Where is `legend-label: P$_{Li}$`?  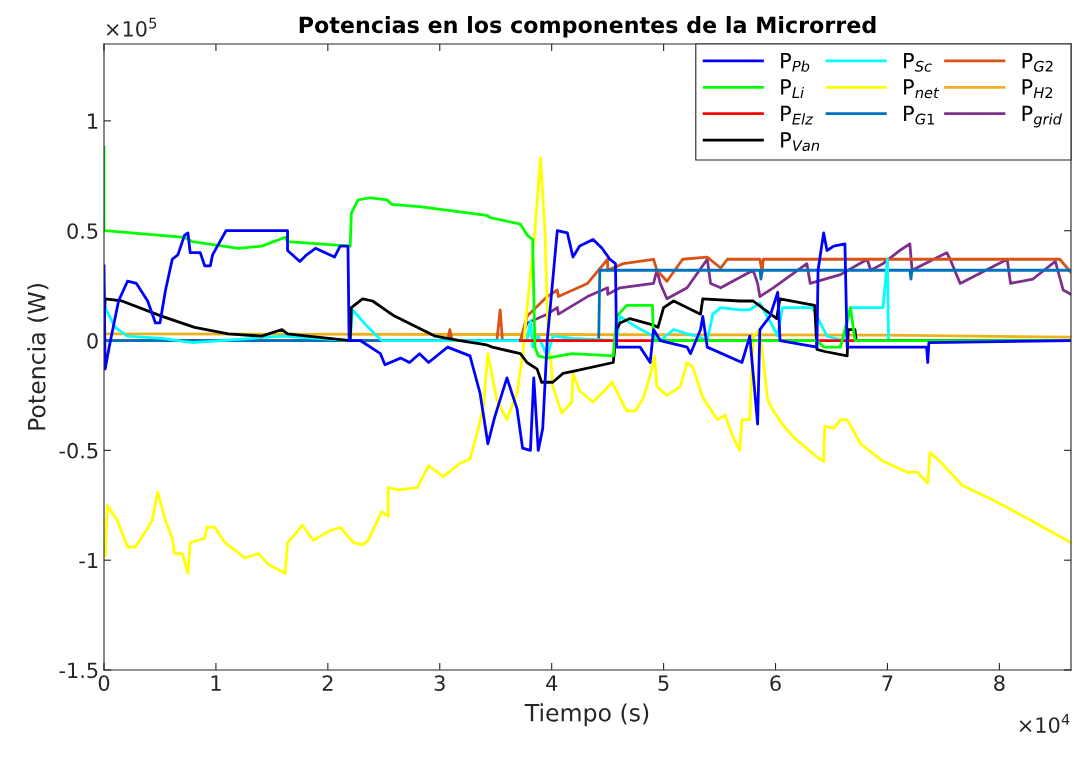
legend-label: P$_{Li}$ is located at coordinates (792, 88).